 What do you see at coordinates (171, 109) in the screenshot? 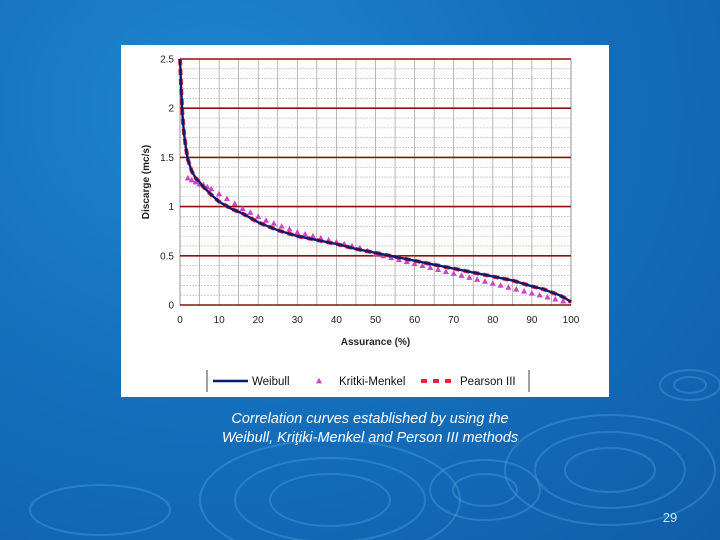
I see `y-tick-label: 2` at bounding box center [171, 109].